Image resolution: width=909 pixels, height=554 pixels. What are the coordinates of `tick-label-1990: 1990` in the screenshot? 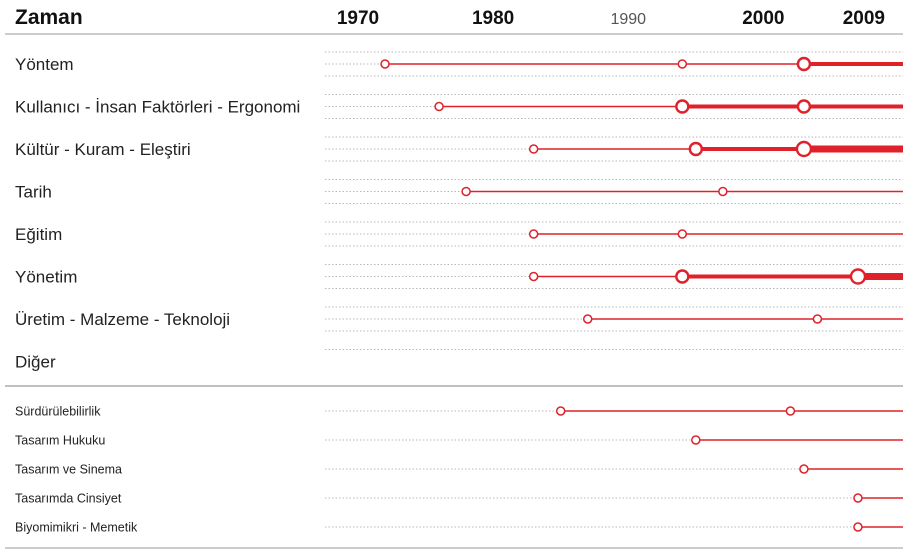 It's located at (628, 19).